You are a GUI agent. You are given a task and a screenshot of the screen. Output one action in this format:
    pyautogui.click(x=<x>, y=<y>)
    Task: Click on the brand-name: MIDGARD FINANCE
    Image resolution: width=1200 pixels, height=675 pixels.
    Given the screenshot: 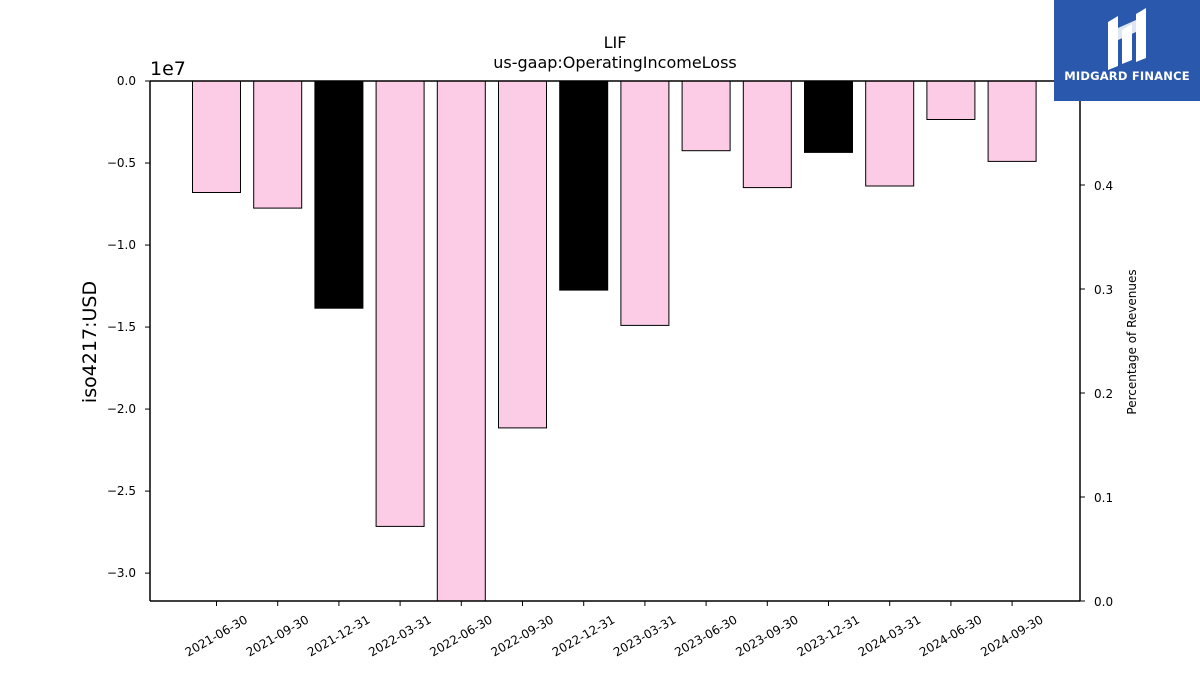 What is the action you would take?
    pyautogui.click(x=1127, y=76)
    